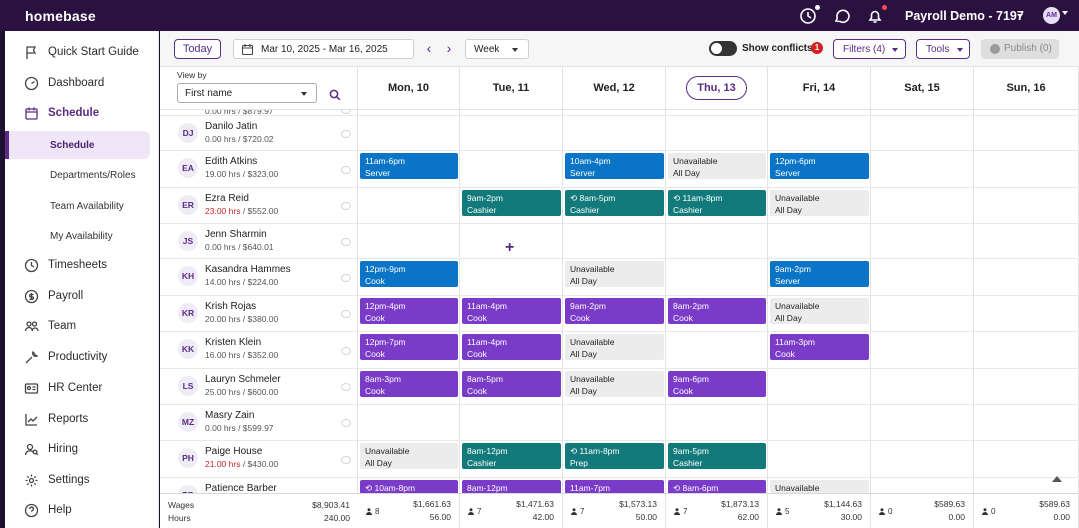 This screenshot has width=1079, height=528. I want to click on shift-block: 8am-2pm Cook, so click(717, 311).